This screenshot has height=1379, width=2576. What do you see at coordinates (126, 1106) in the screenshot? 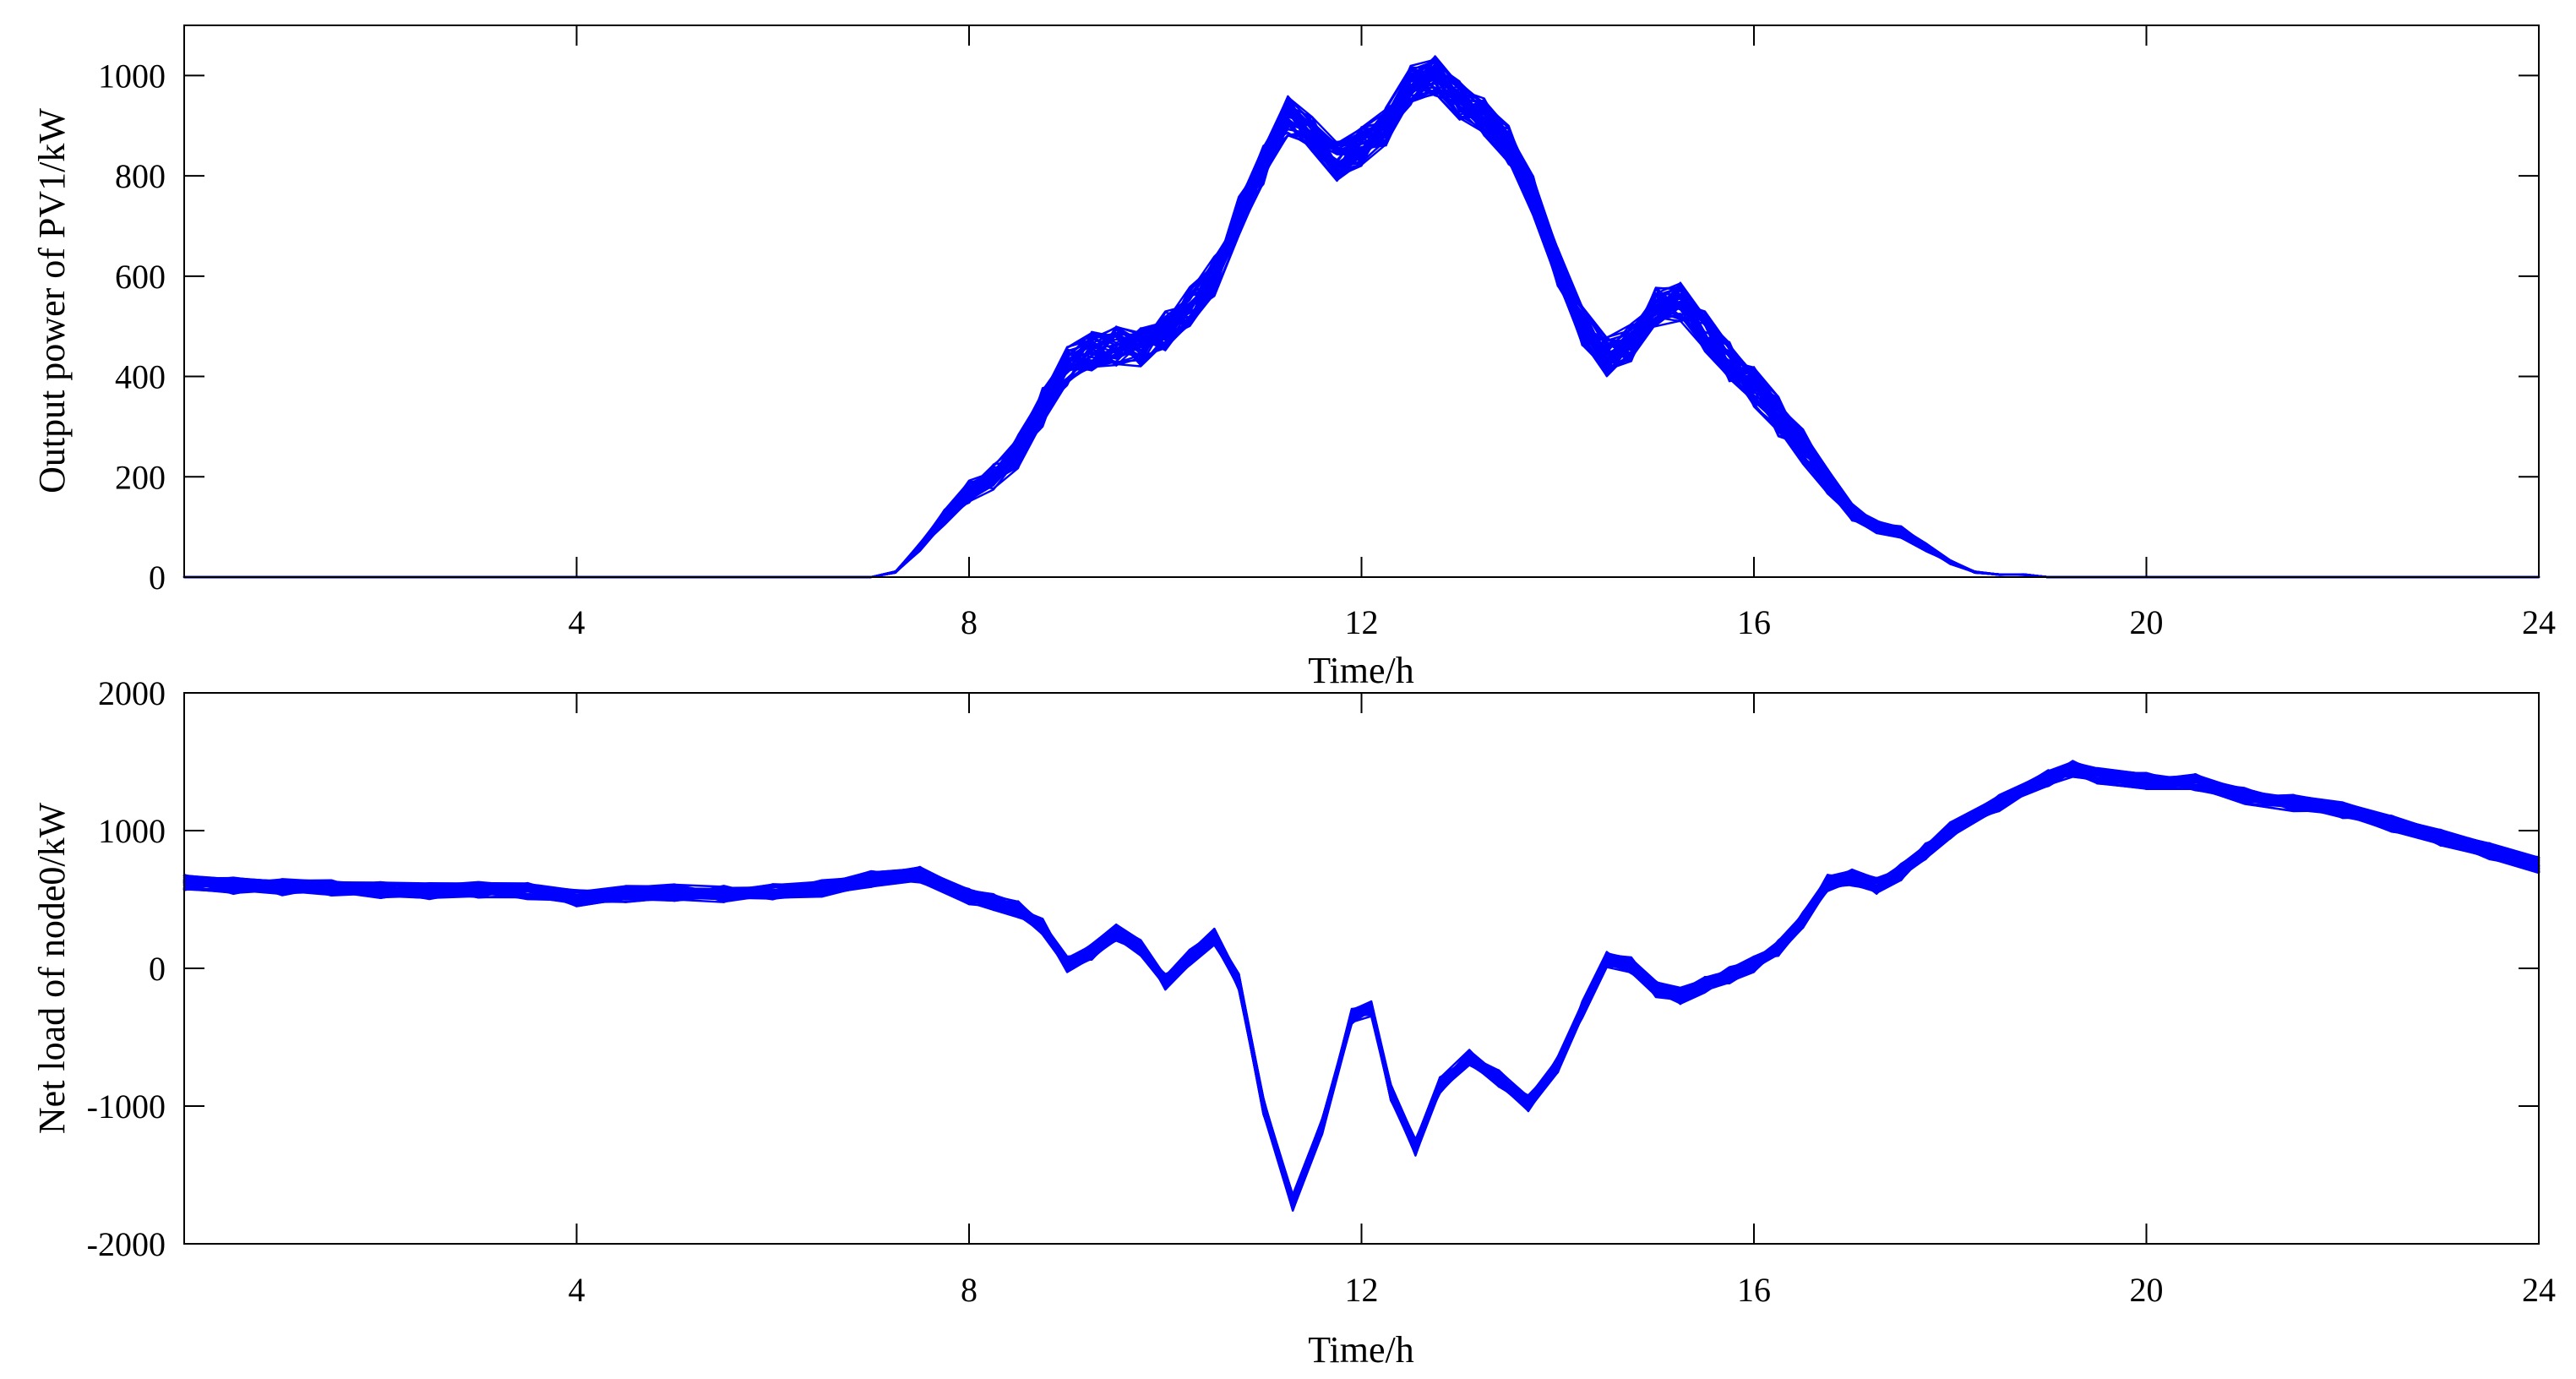
I see `net-load-y-tick-label: -1000` at bounding box center [126, 1106].